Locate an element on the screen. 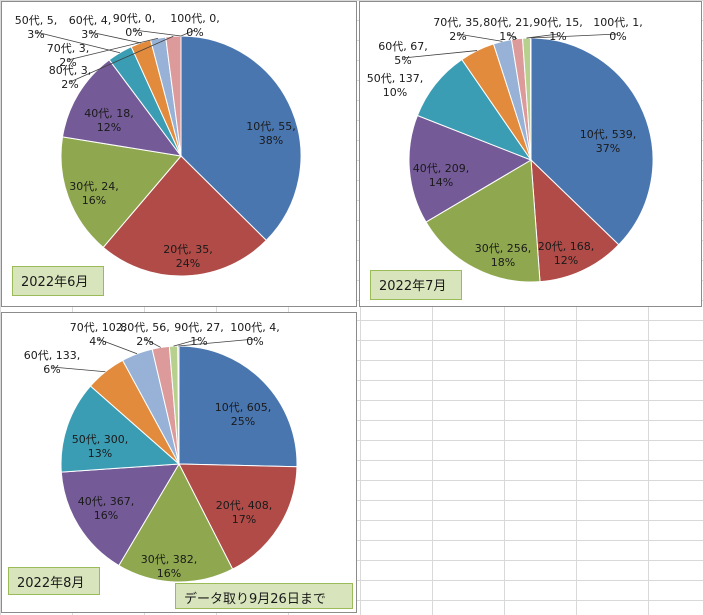 Image resolution: width=703 pixels, height=615 pixels. month-label-august: 2022年8月 is located at coordinates (54, 581).